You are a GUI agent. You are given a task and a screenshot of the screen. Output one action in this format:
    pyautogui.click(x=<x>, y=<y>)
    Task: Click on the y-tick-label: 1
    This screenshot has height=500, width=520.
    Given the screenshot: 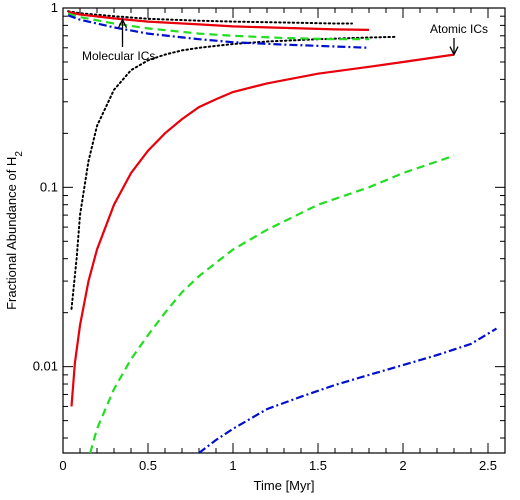 What is the action you would take?
    pyautogui.click(x=54, y=7)
    